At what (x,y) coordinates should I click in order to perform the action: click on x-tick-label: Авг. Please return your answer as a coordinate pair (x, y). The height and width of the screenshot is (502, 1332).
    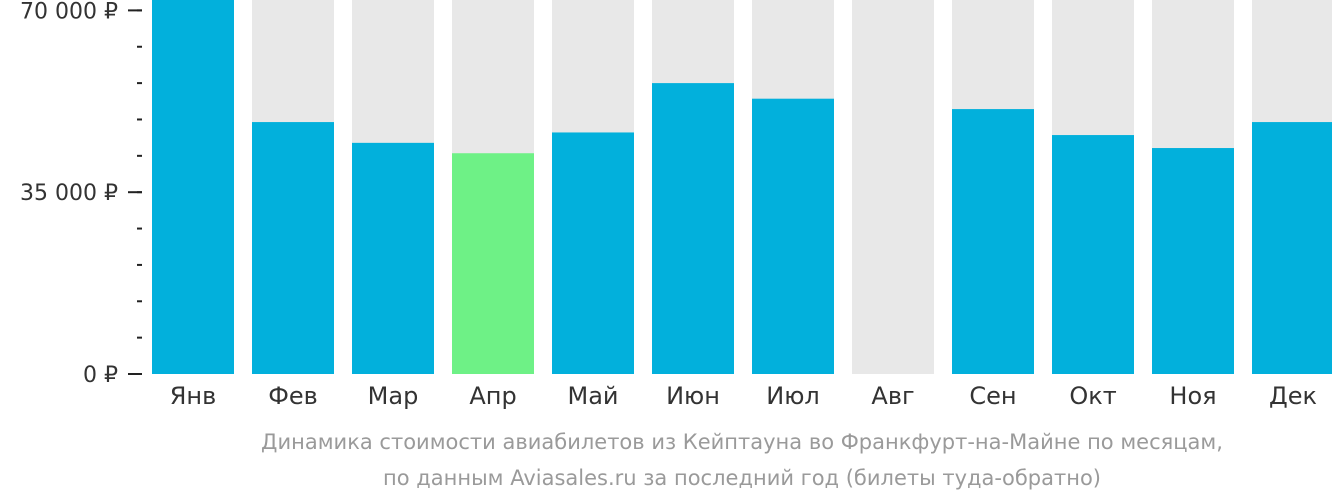
    Looking at the image, I should click on (892, 396).